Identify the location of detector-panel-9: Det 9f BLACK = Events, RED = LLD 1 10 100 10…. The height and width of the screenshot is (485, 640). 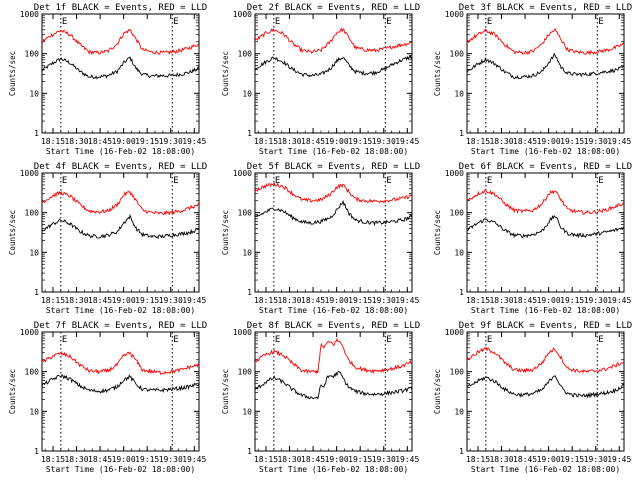
(532, 397).